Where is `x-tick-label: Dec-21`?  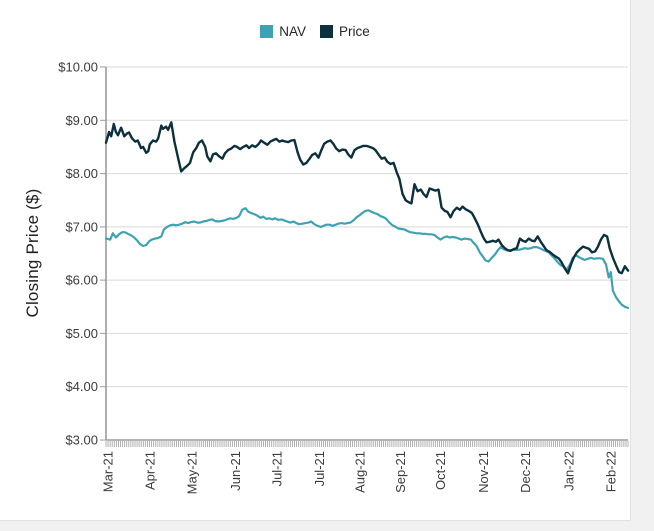
x-tick-label: Dec-21 is located at coordinates (525, 472).